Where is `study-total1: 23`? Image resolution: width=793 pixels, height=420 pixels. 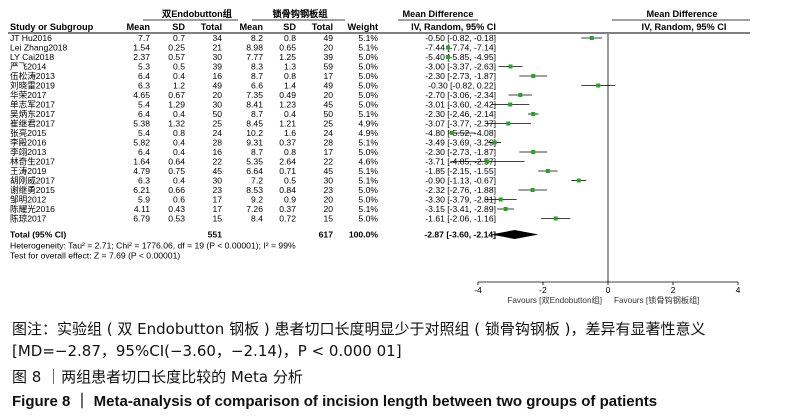 study-total1: 23 is located at coordinates (217, 190).